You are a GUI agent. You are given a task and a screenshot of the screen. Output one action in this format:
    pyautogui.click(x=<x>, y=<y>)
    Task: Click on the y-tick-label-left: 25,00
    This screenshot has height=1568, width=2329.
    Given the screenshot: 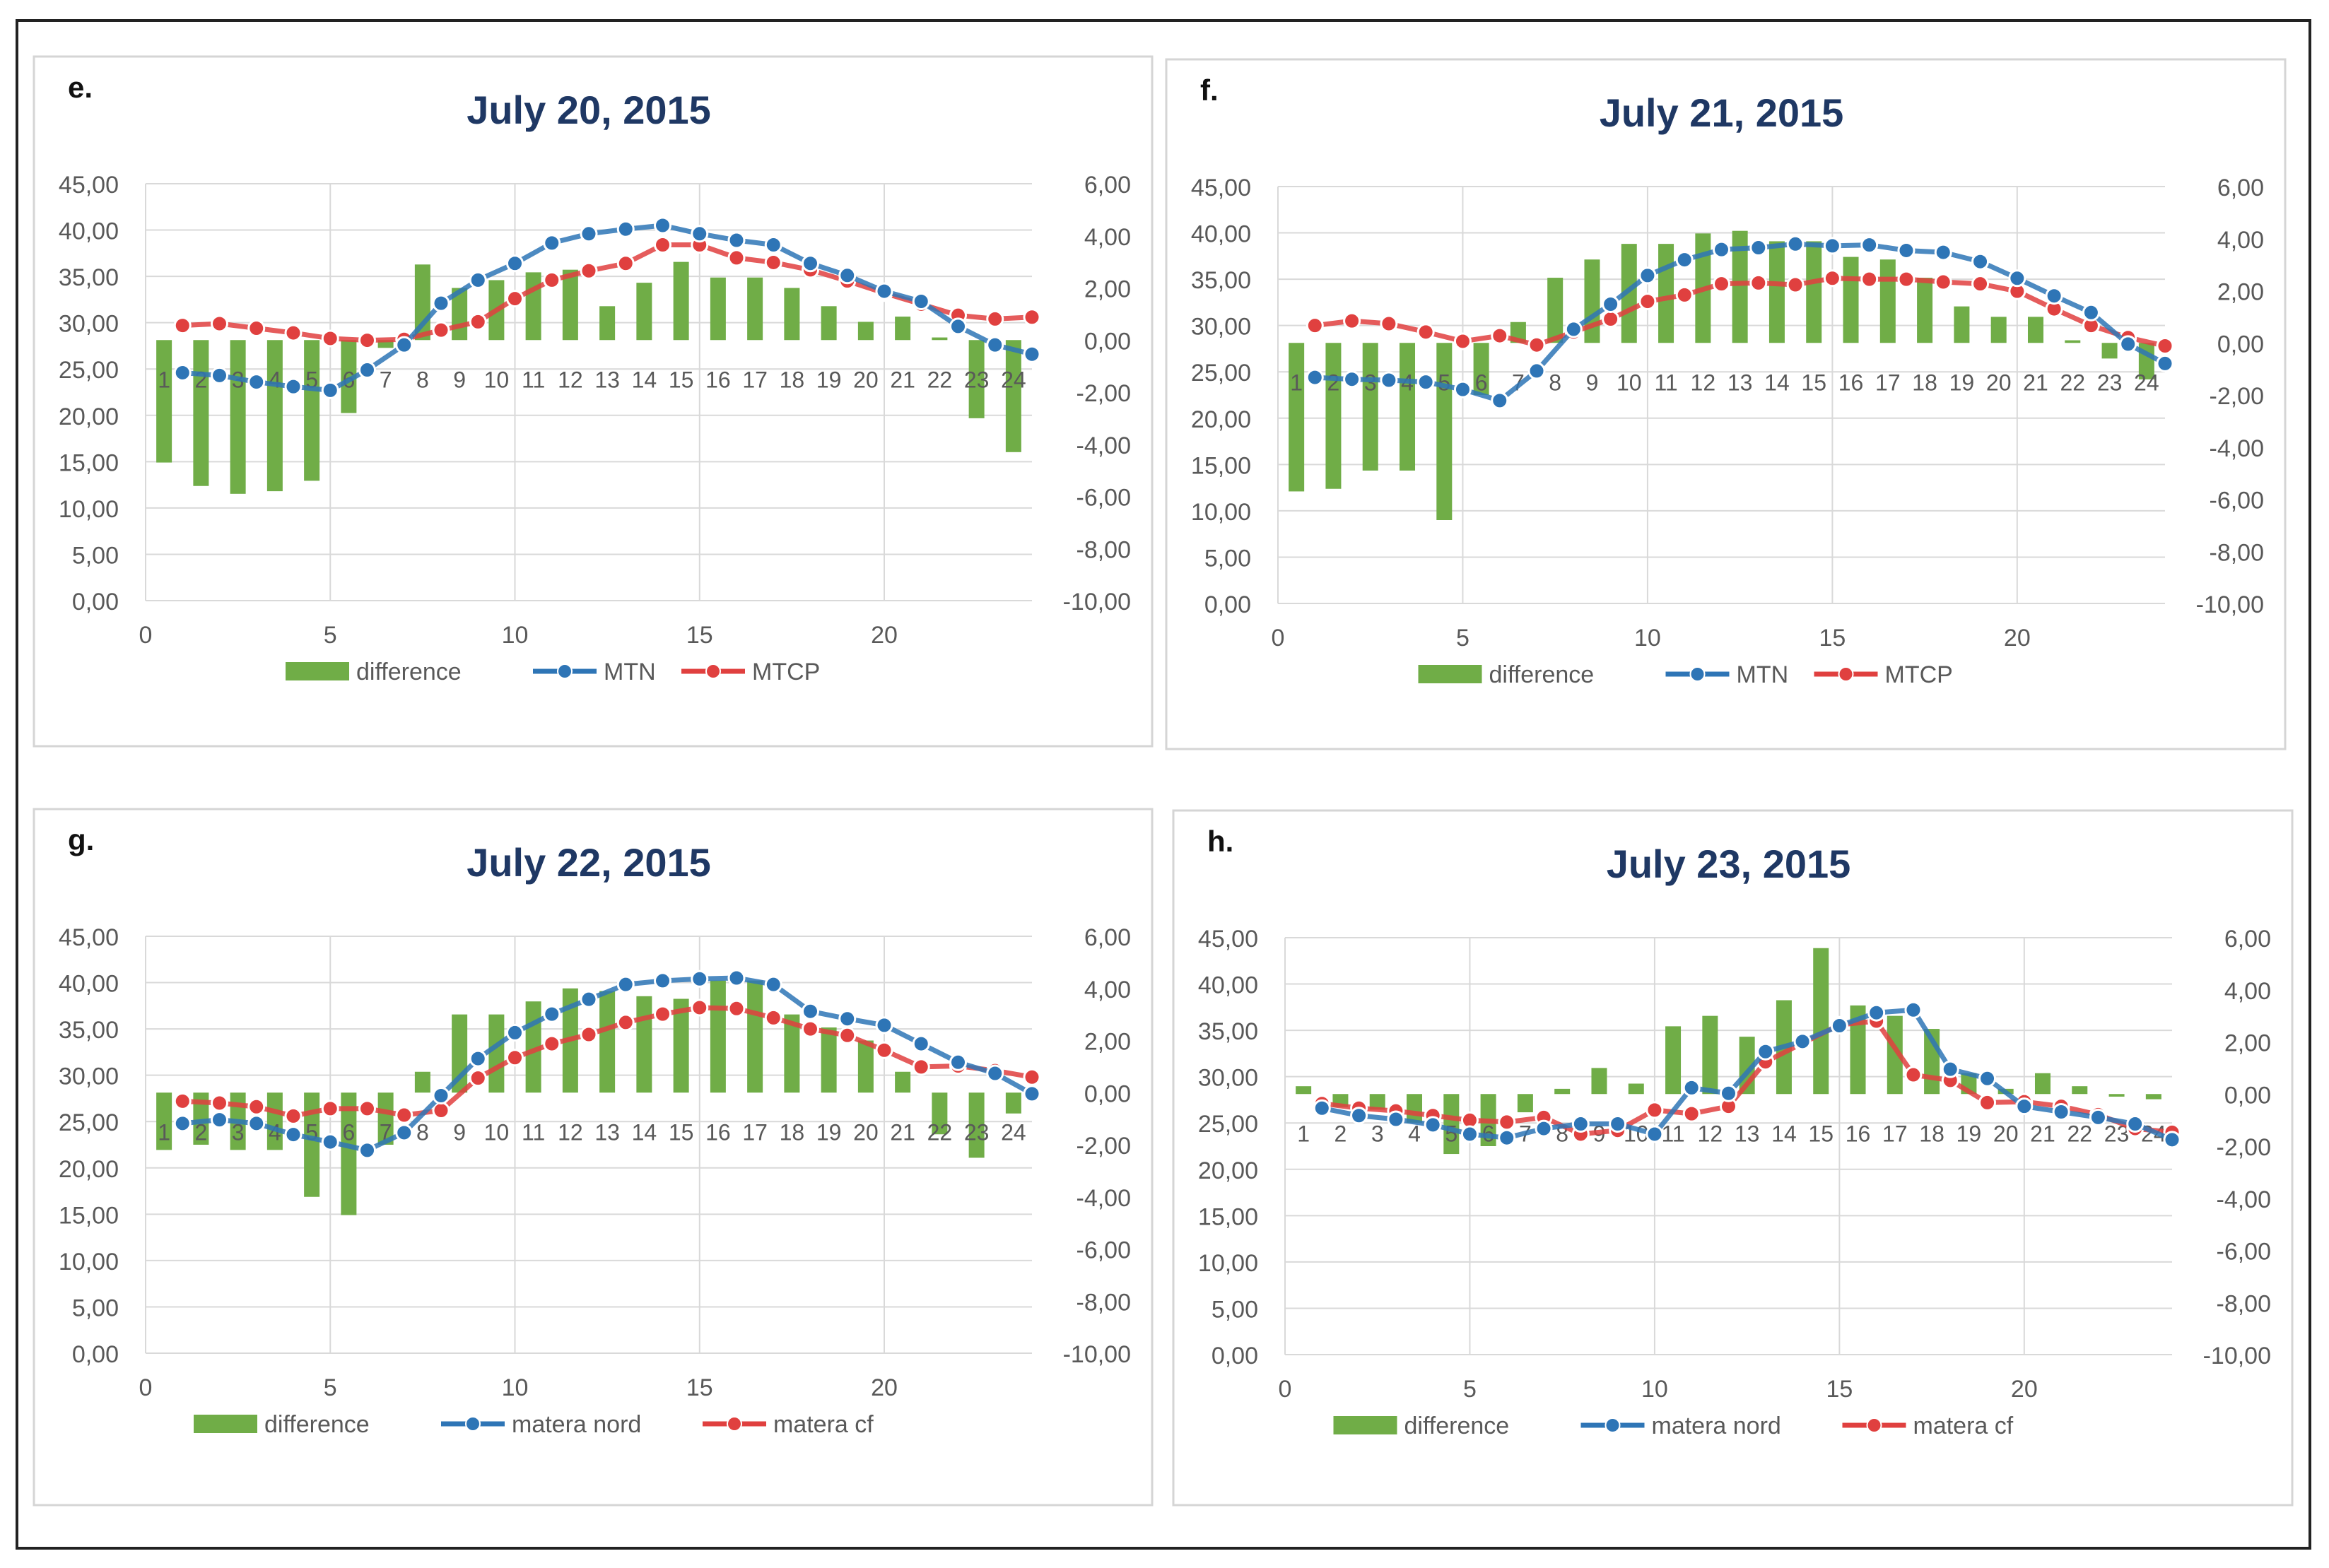 What is the action you would take?
    pyautogui.click(x=89, y=370)
    